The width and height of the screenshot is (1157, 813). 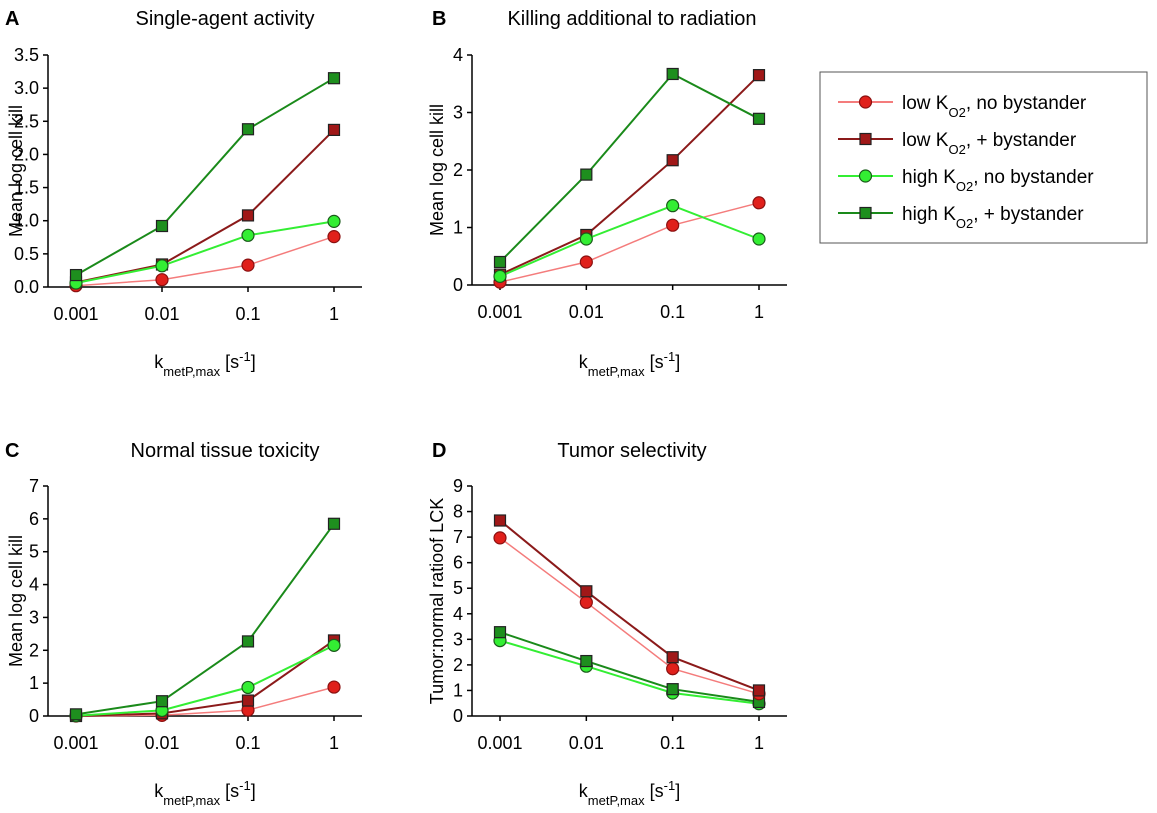 I want to click on y-tick-label: 0.5, so click(x=26, y=254).